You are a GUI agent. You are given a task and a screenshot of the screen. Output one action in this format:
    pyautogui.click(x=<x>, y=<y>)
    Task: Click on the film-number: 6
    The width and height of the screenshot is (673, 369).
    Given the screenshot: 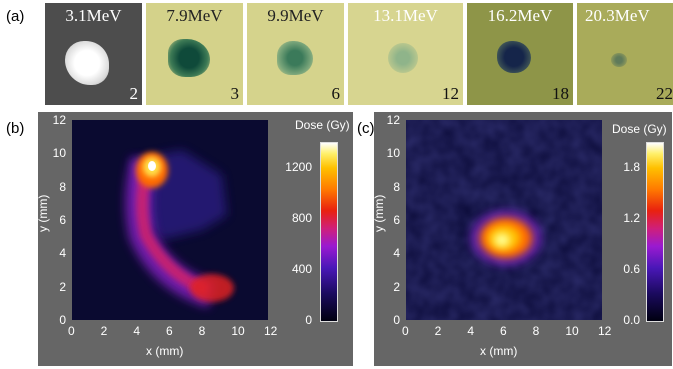 What is the action you would take?
    pyautogui.click(x=336, y=93)
    